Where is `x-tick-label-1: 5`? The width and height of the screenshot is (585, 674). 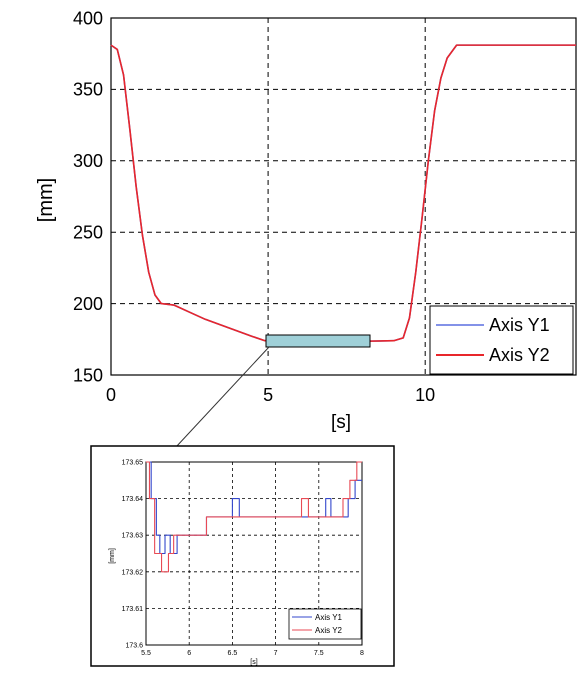 x-tick-label-1: 5 is located at coordinates (268, 395).